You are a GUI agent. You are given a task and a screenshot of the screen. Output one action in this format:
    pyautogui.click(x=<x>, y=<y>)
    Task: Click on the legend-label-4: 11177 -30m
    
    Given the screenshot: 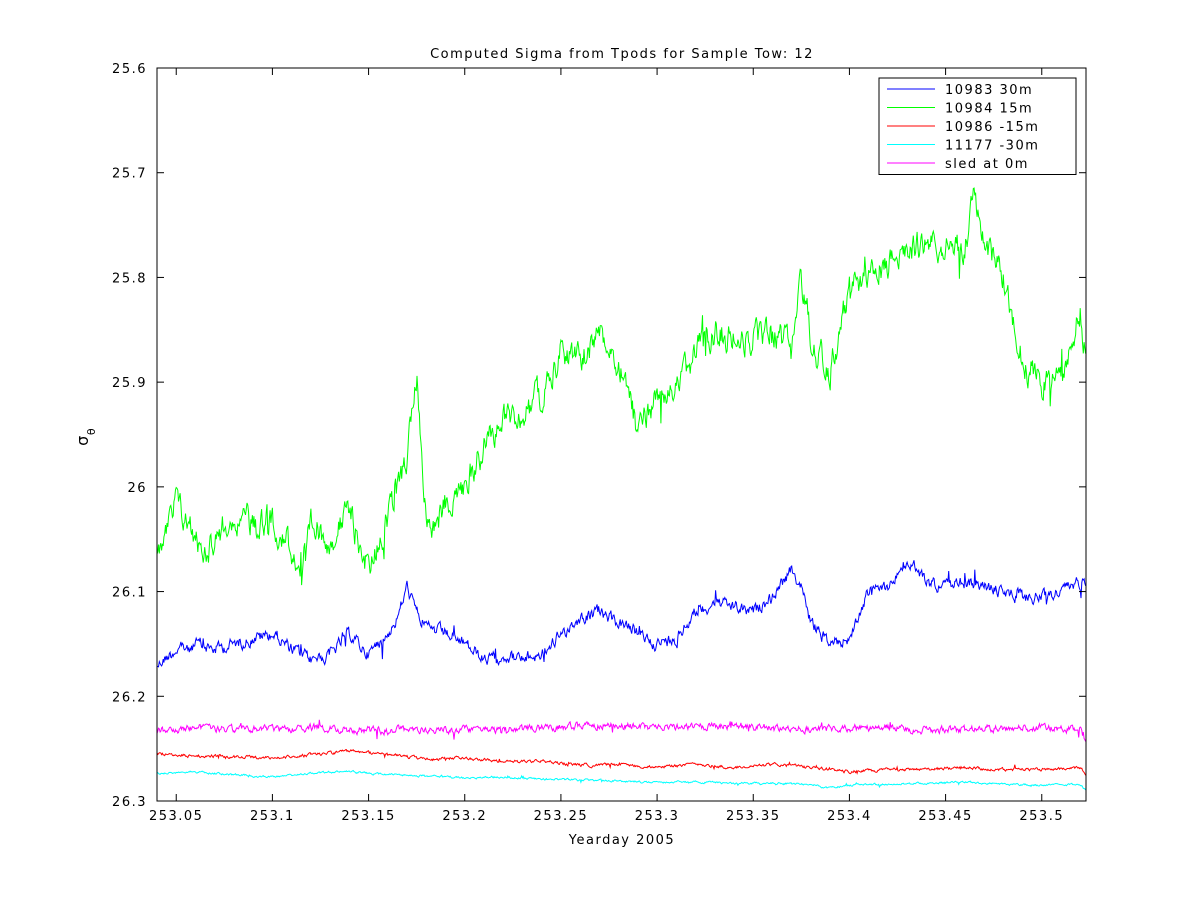 What is the action you would take?
    pyautogui.click(x=992, y=146)
    